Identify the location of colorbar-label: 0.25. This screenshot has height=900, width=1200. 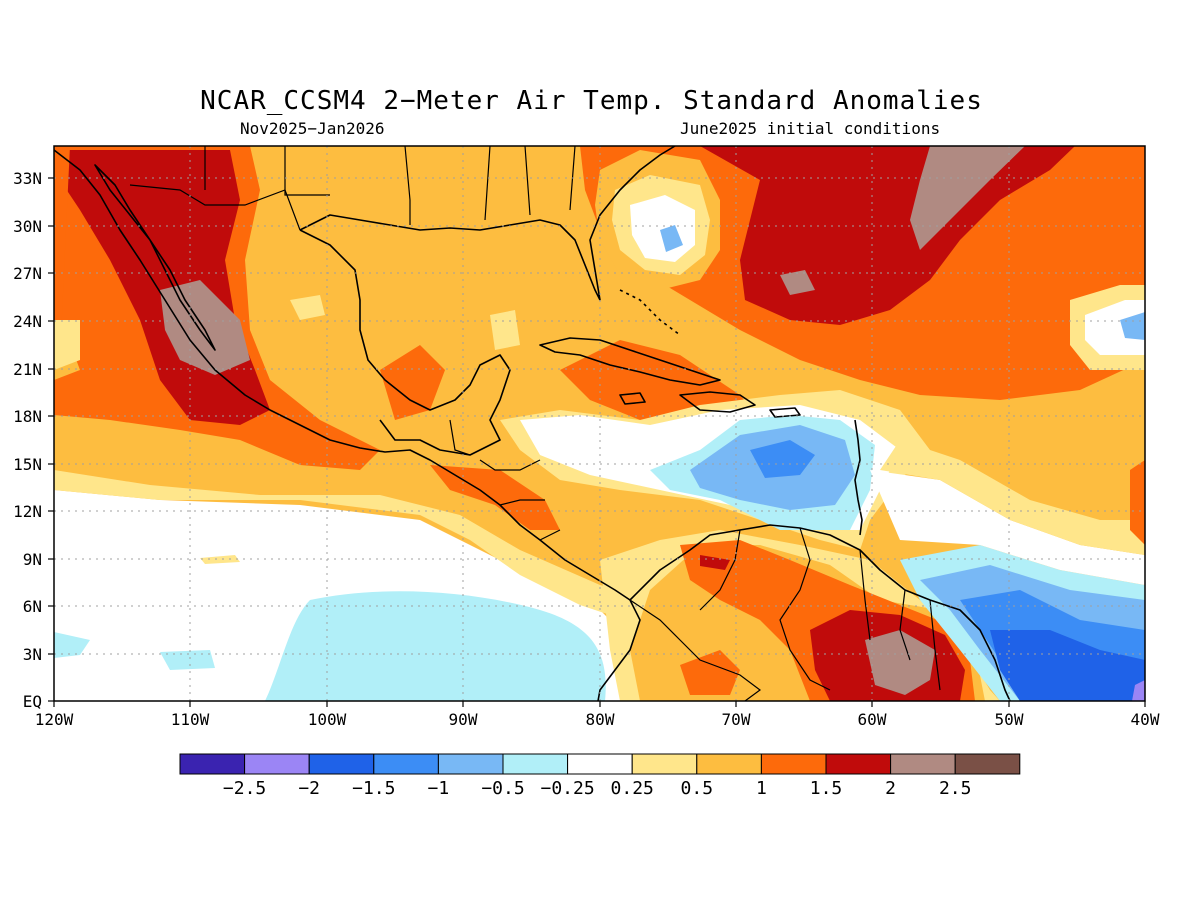
(632, 788).